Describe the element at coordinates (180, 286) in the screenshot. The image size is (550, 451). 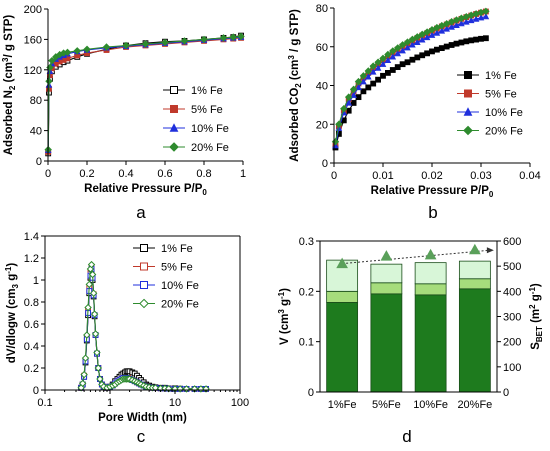
I see `legend-label-2: 10% Fe` at that location.